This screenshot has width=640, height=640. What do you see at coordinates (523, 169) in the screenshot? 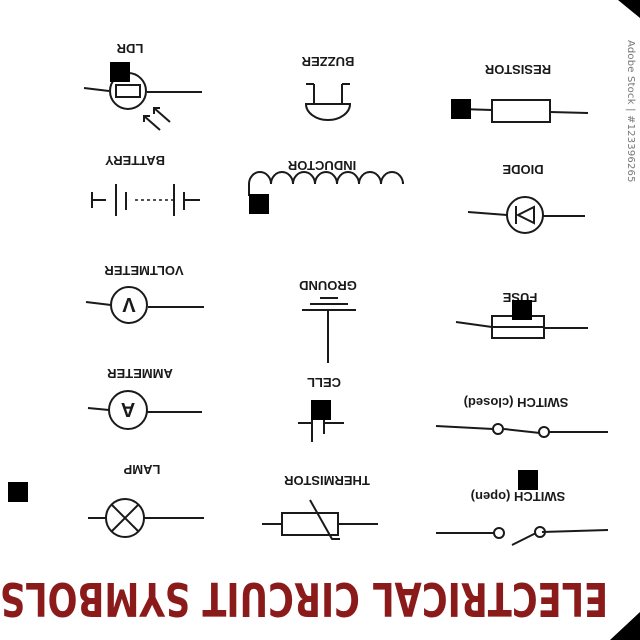
I see `diode-label: DIODE` at bounding box center [523, 169].